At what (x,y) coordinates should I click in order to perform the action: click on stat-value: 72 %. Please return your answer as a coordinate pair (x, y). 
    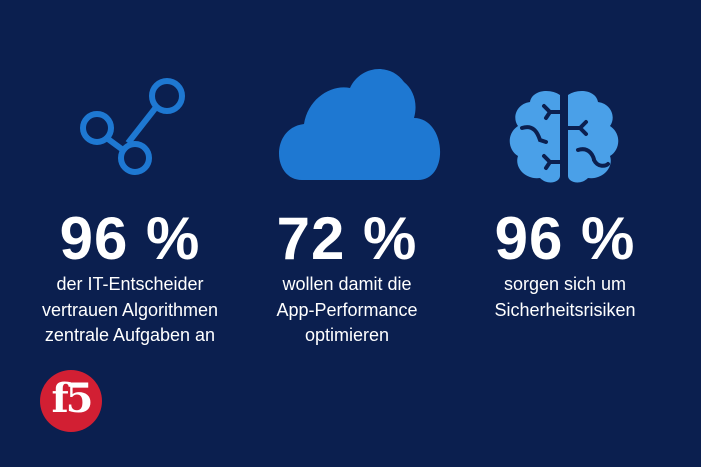
    Looking at the image, I should click on (347, 238).